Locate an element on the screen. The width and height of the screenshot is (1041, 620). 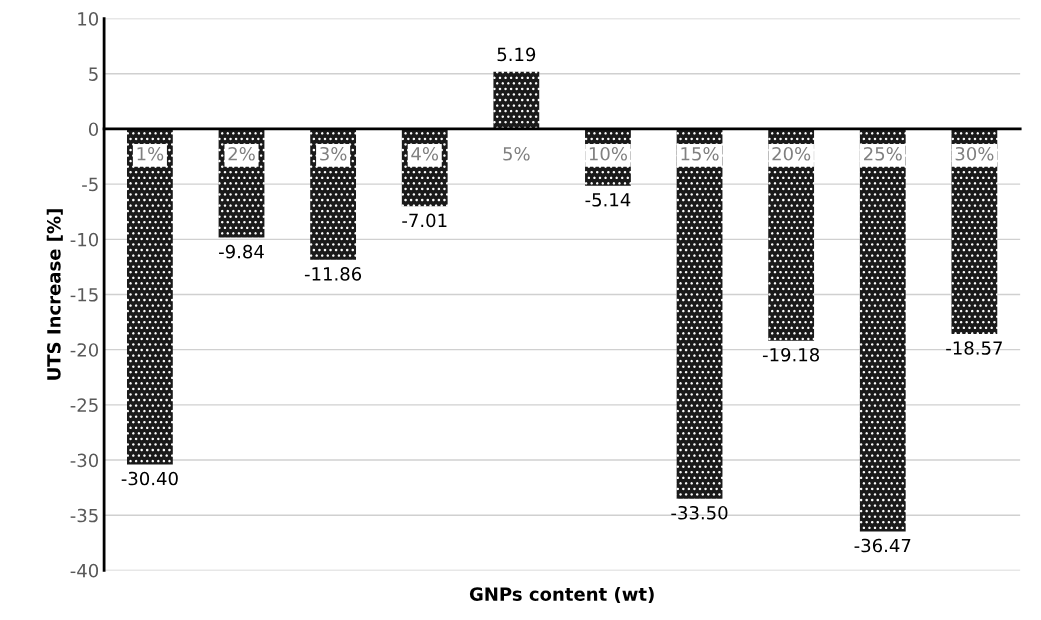
x-axis-title: GNPs content (wt) is located at coordinates (561, 595).